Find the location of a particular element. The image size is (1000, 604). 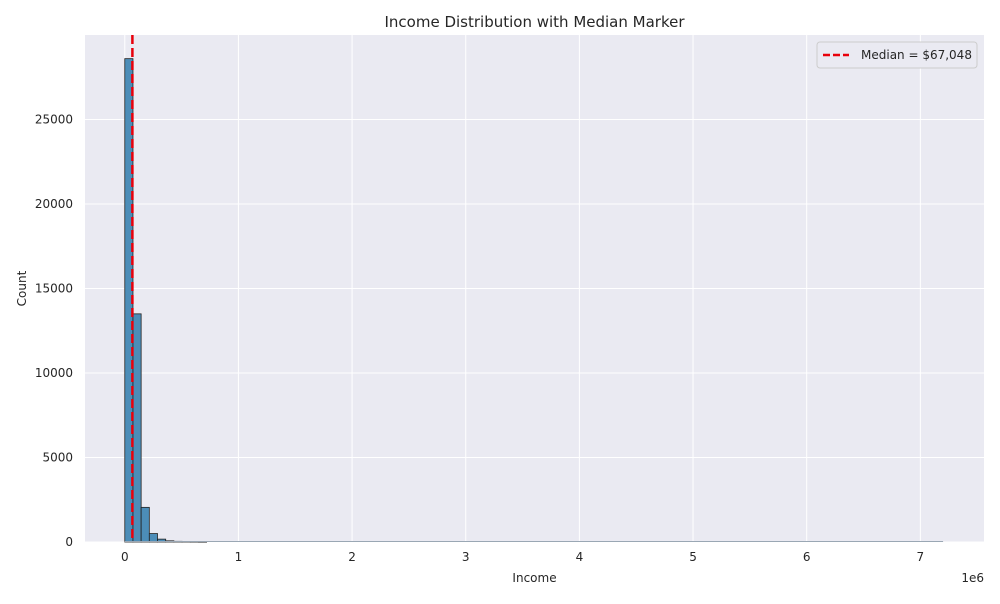

y-tick-label: 0 is located at coordinates (69, 542).